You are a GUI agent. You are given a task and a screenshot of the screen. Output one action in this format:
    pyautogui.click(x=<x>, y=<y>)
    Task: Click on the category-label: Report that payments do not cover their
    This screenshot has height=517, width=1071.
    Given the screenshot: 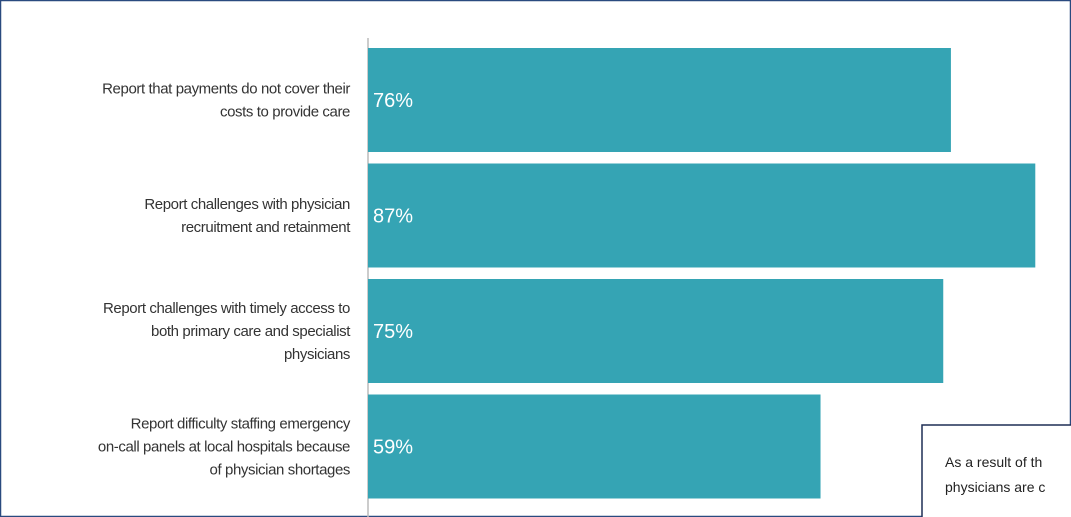 What is the action you would take?
    pyautogui.click(x=226, y=89)
    